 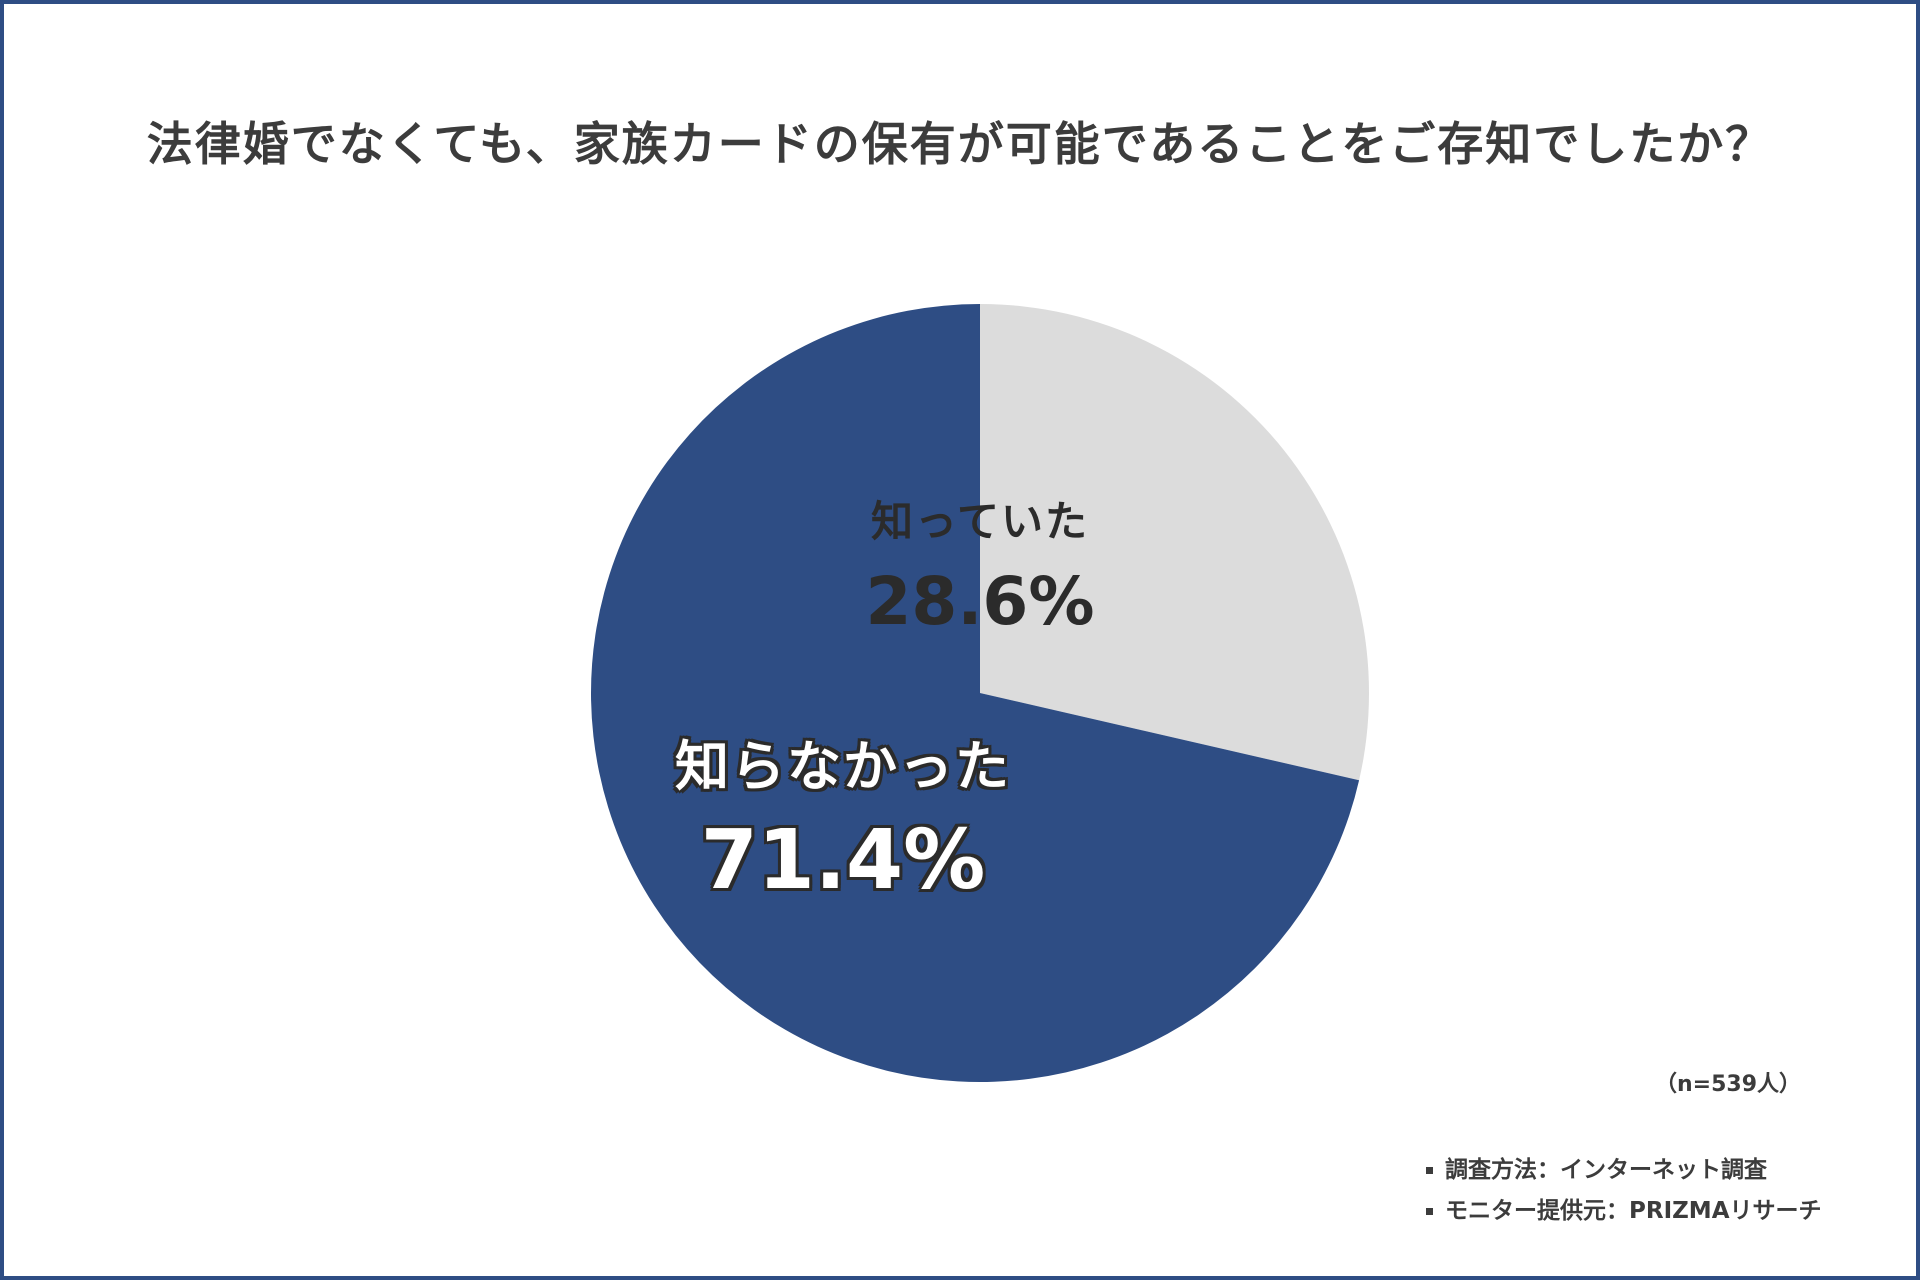 I want to click on sample-size: （n=539人）, so click(x=1728, y=1084).